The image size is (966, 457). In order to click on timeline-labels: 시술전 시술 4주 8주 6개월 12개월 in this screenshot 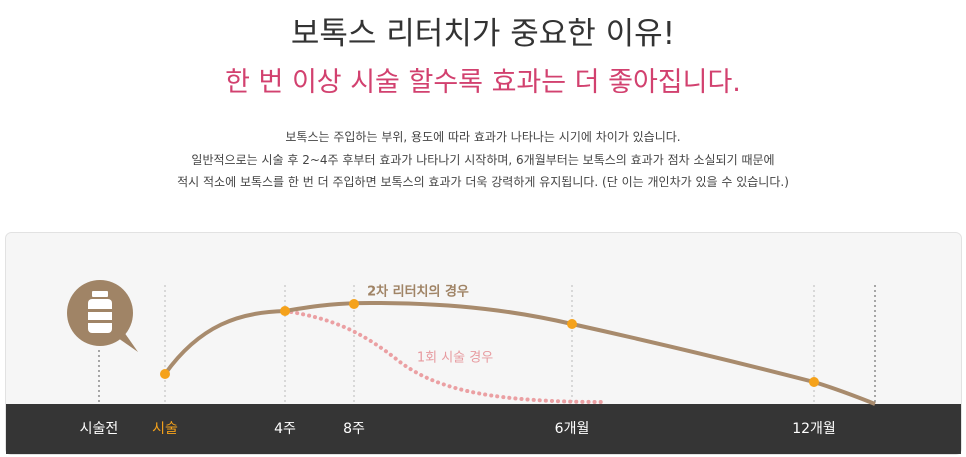, I will do `click(458, 429)`.